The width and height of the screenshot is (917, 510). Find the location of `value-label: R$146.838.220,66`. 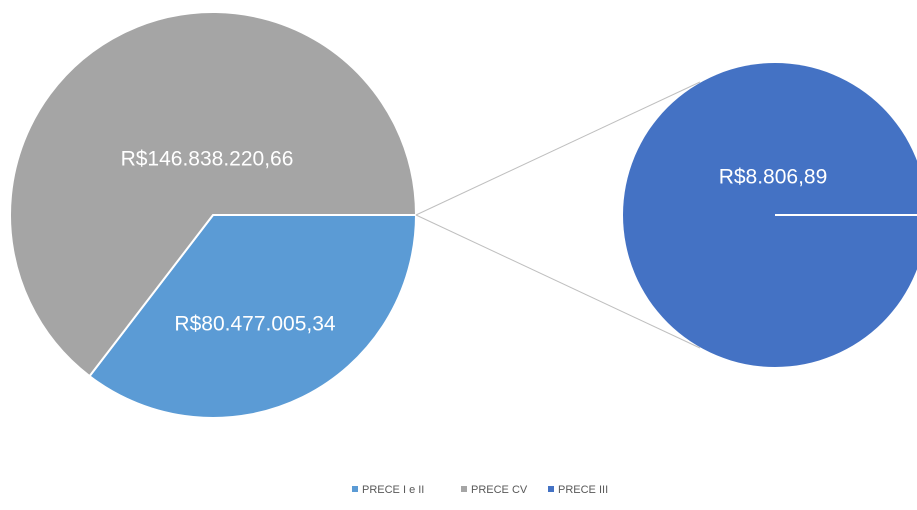

value-label: R$146.838.220,66 is located at coordinates (207, 159).